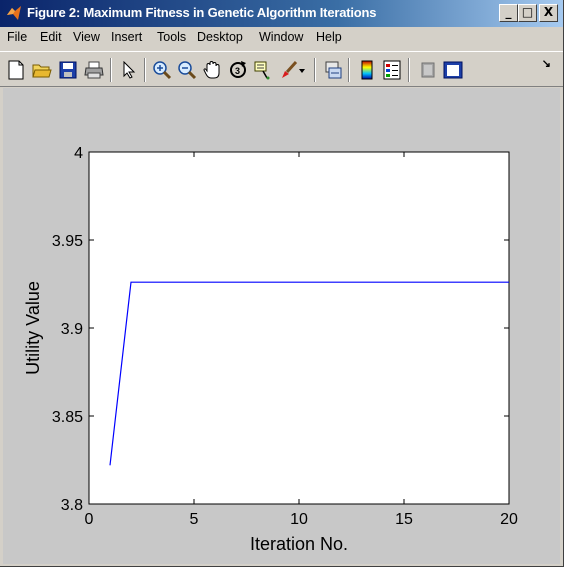 The width and height of the screenshot is (564, 567). What do you see at coordinates (527, 13) in the screenshot?
I see `maximize-button: □` at bounding box center [527, 13].